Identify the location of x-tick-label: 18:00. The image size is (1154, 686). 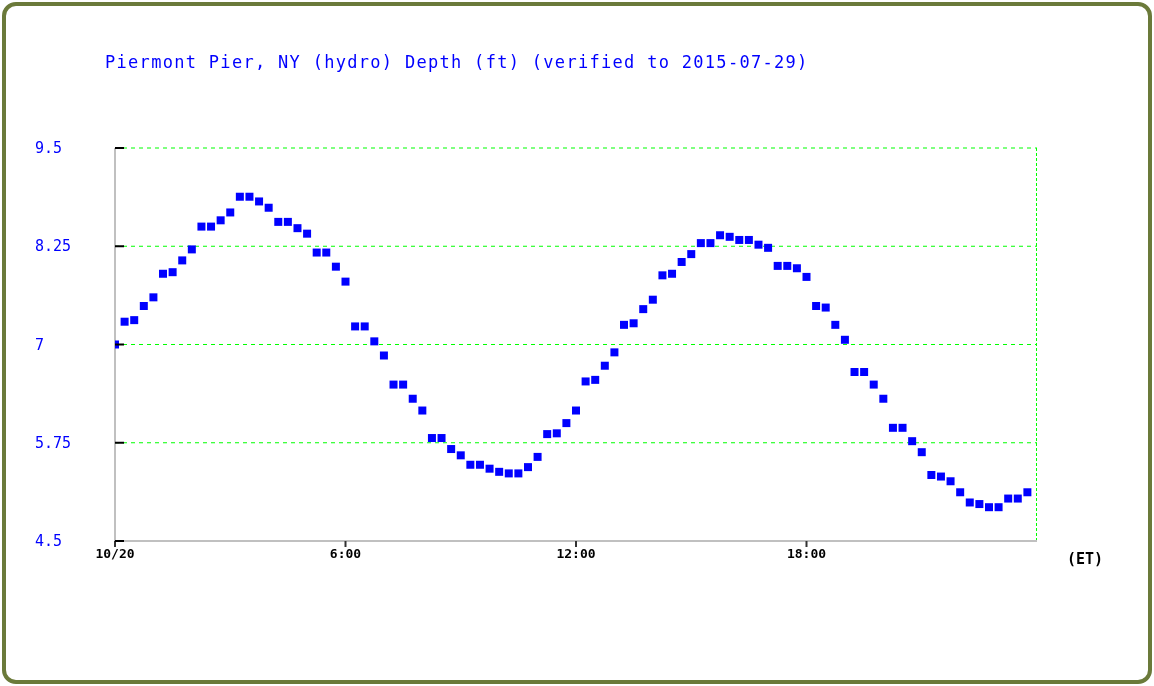
(806, 554).